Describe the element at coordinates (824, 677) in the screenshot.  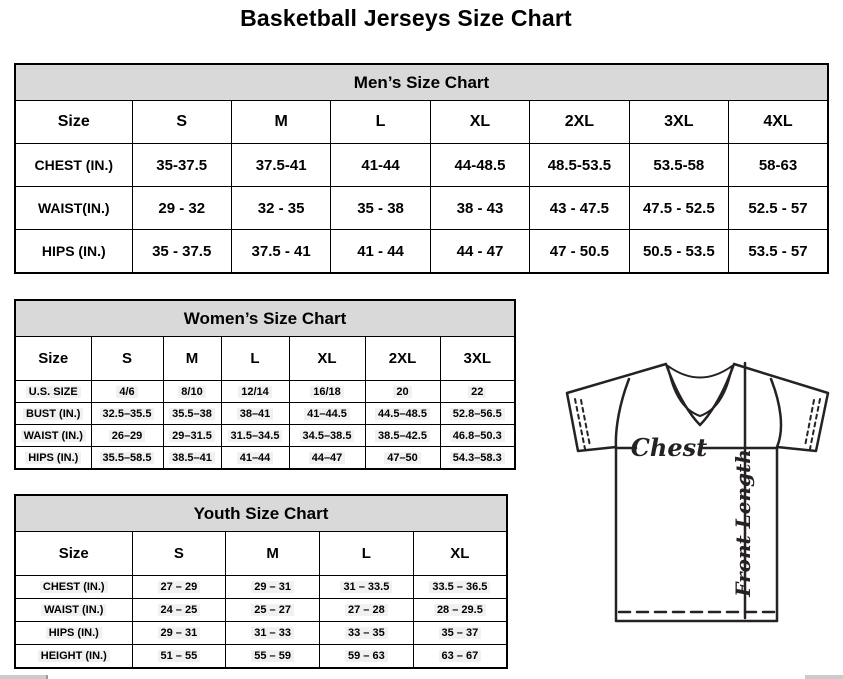
I see `horizontal-scrollbar-fragment-right` at that location.